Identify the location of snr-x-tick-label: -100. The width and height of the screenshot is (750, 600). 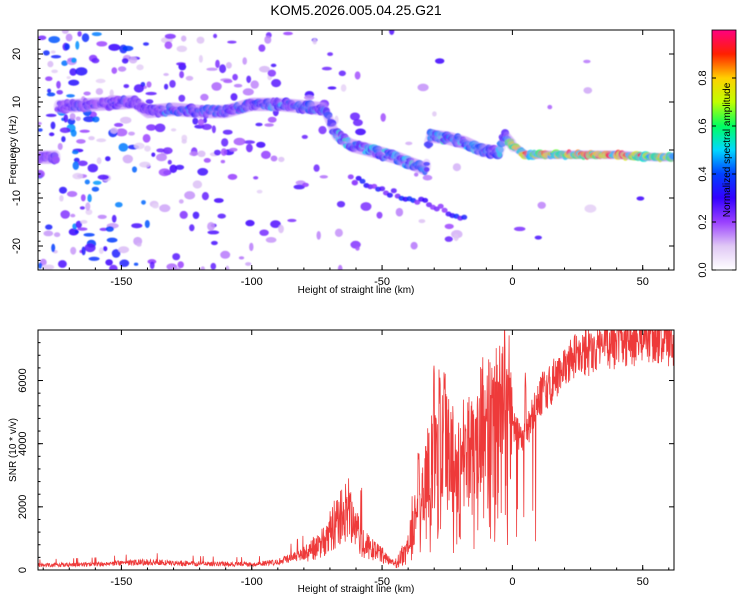
(252, 582).